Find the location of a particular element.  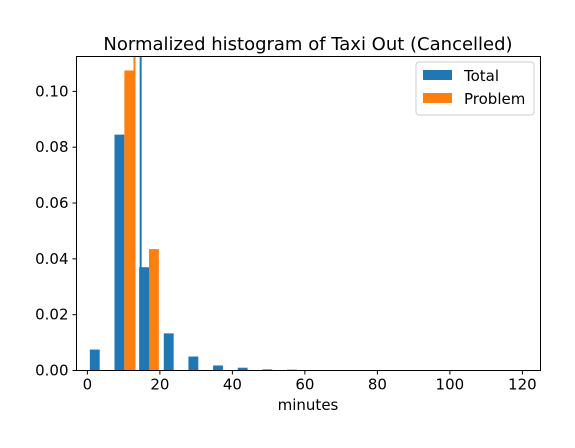

legend-swatch-problem is located at coordinates (437, 98).